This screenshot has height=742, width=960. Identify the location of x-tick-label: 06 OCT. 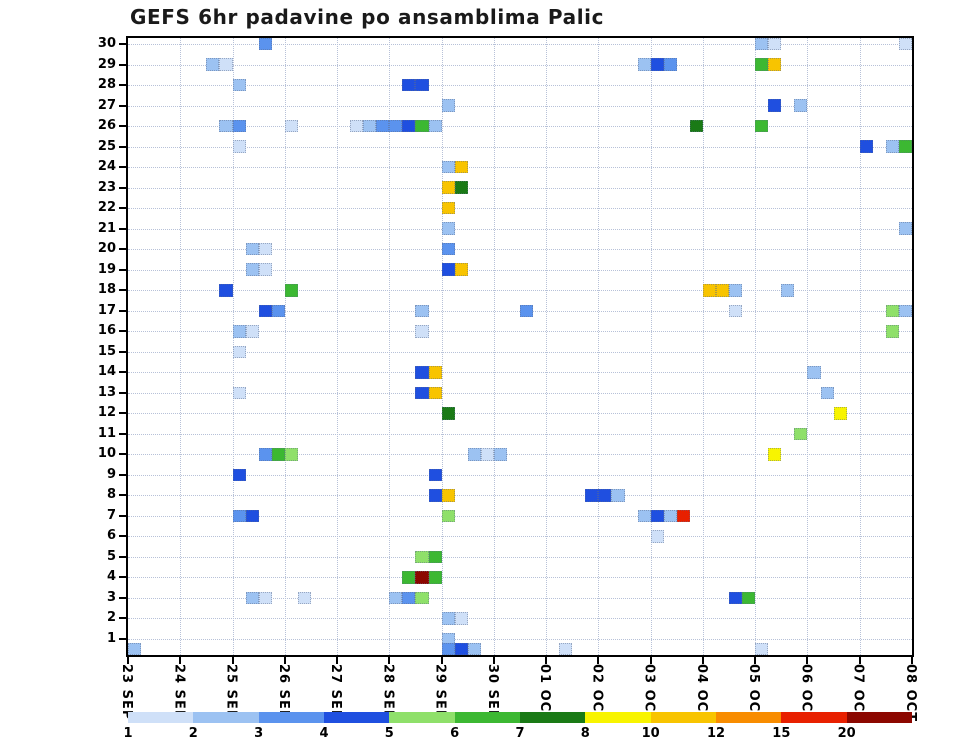
(806, 693).